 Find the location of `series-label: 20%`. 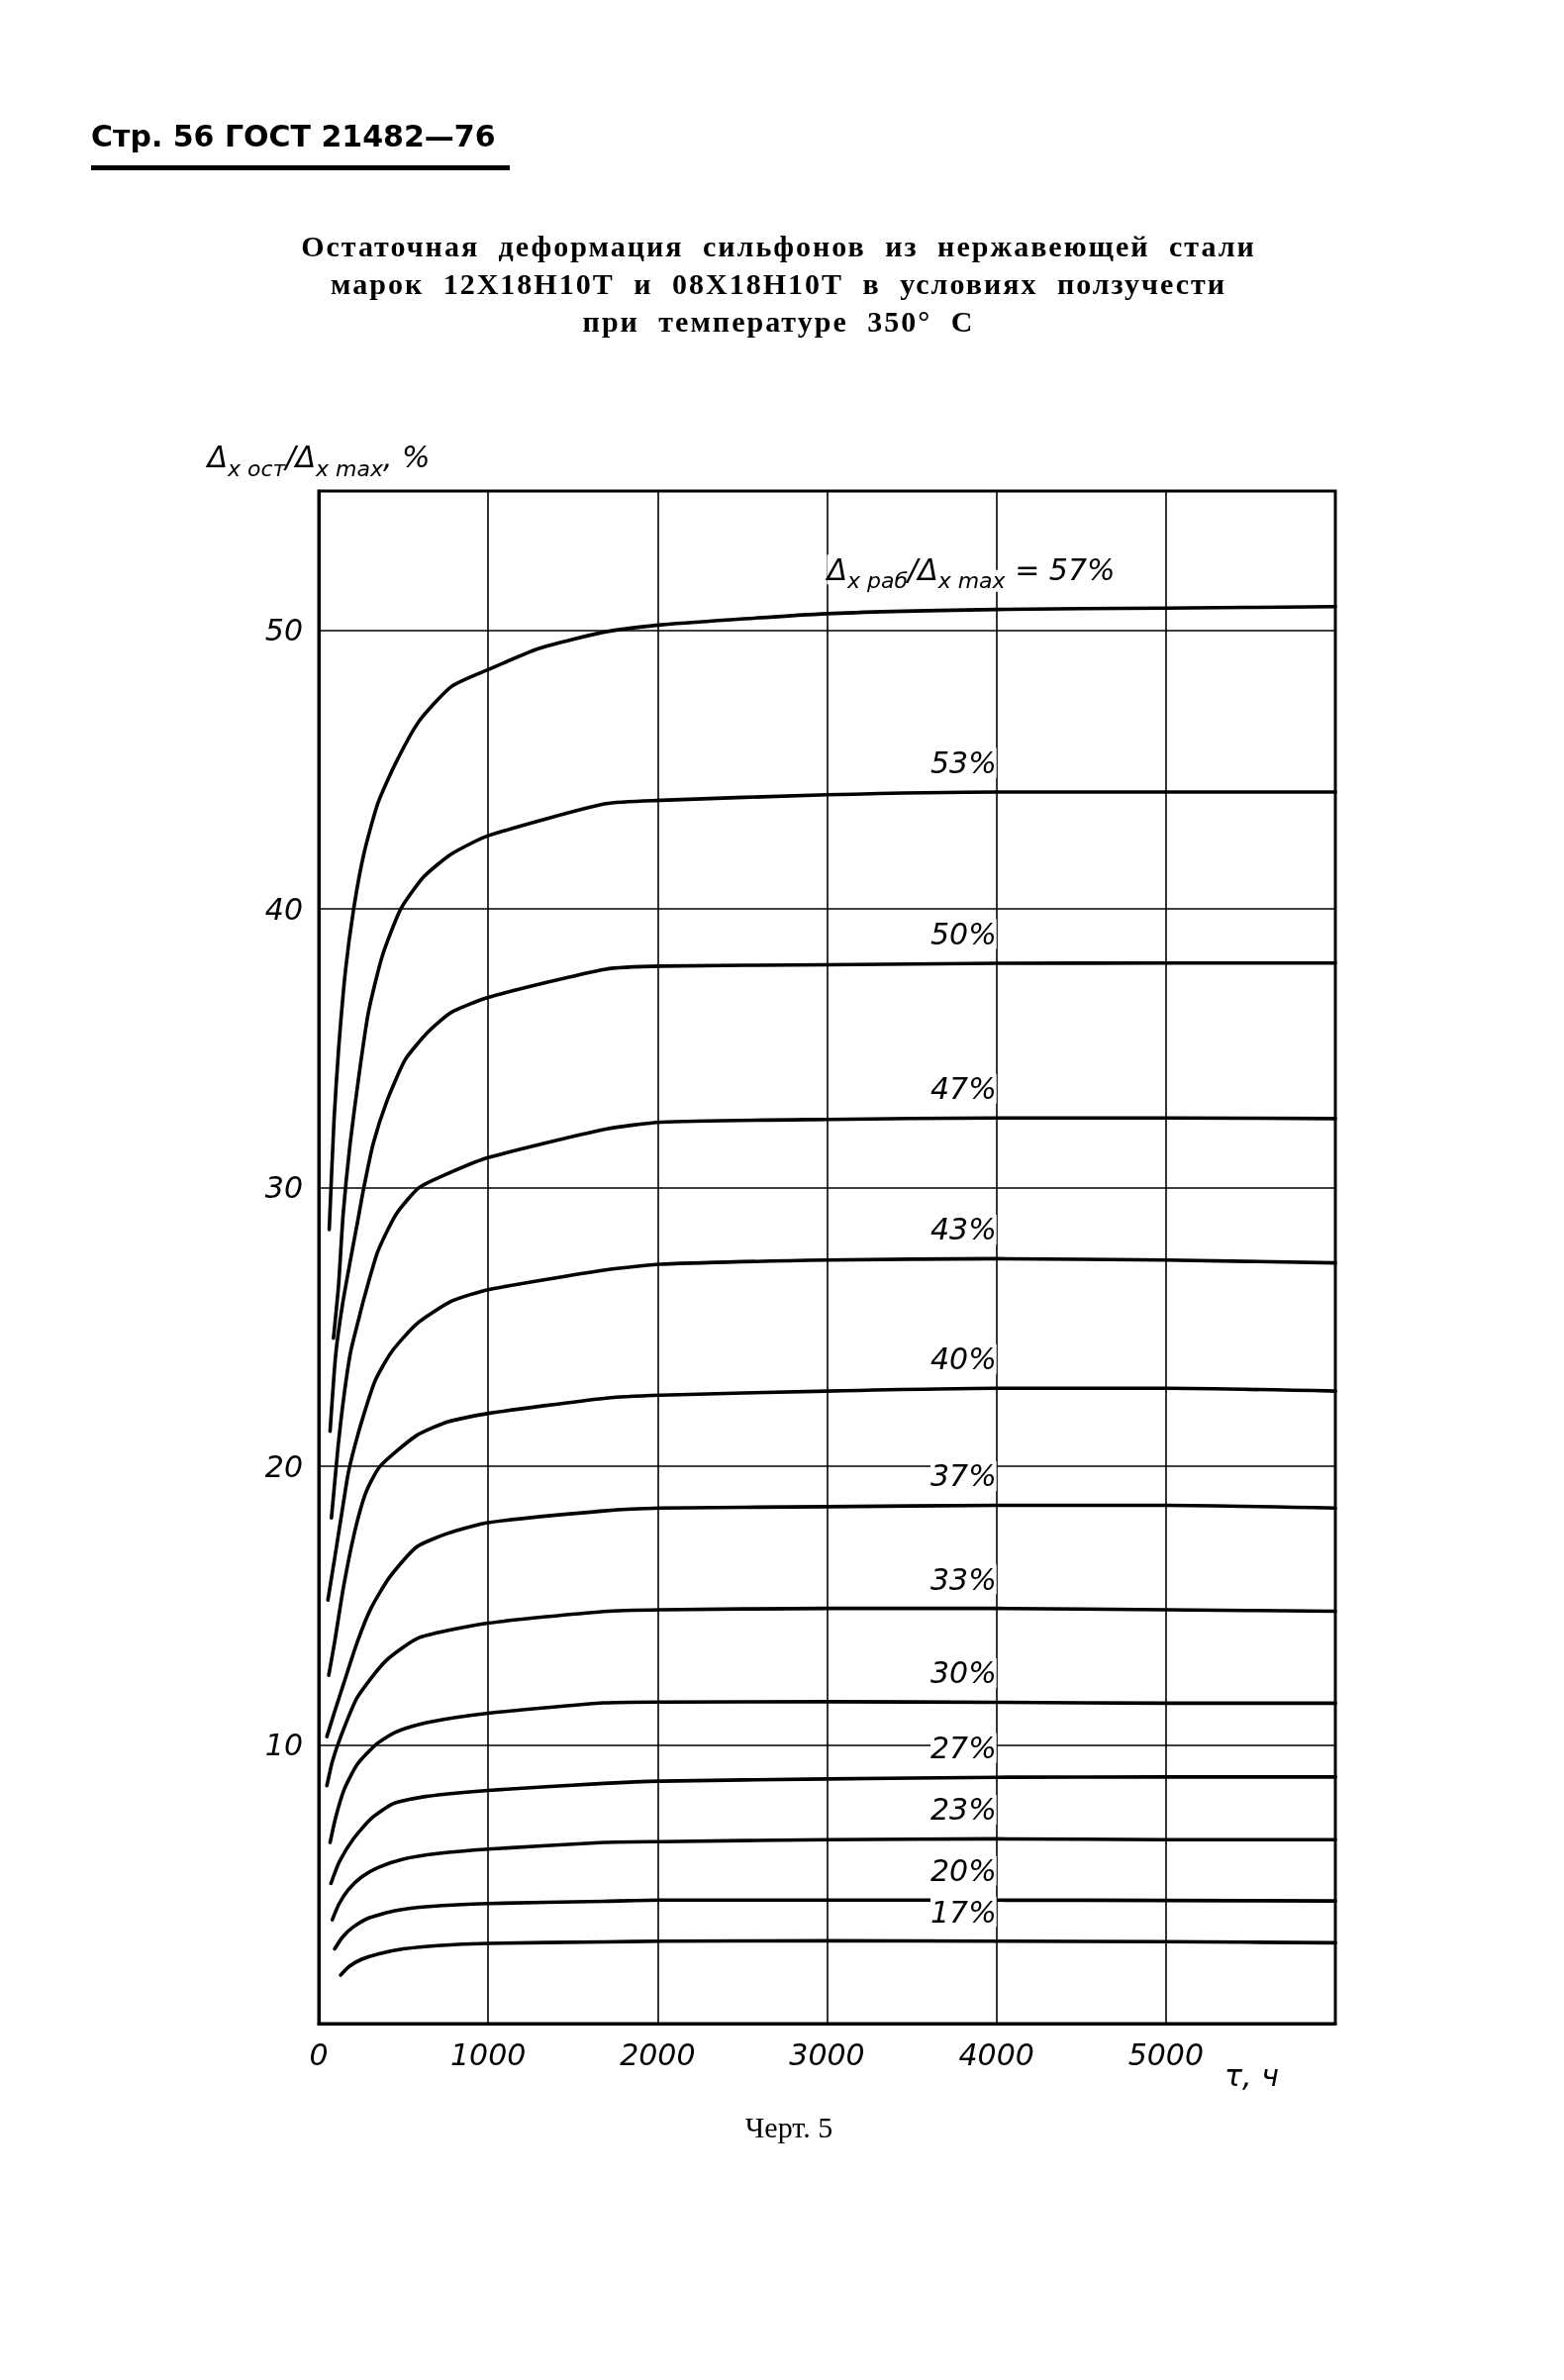

series-label: 20% is located at coordinates (963, 1871).